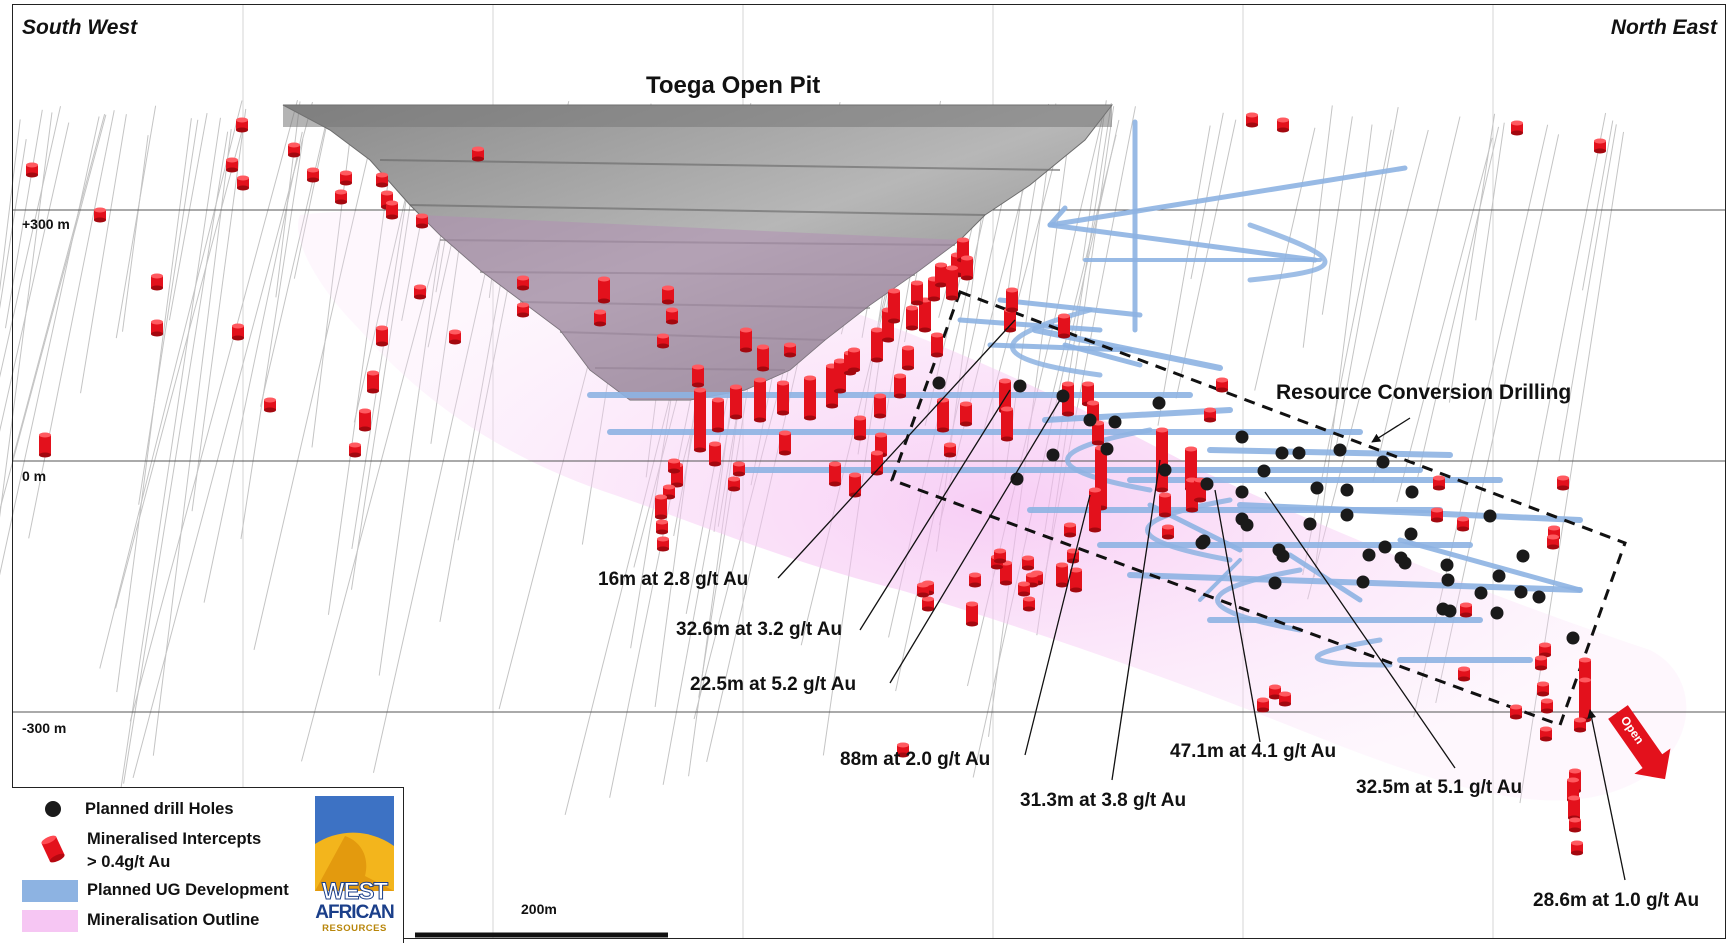  I want to click on logo-word-3: RESOURCES, so click(354, 928).